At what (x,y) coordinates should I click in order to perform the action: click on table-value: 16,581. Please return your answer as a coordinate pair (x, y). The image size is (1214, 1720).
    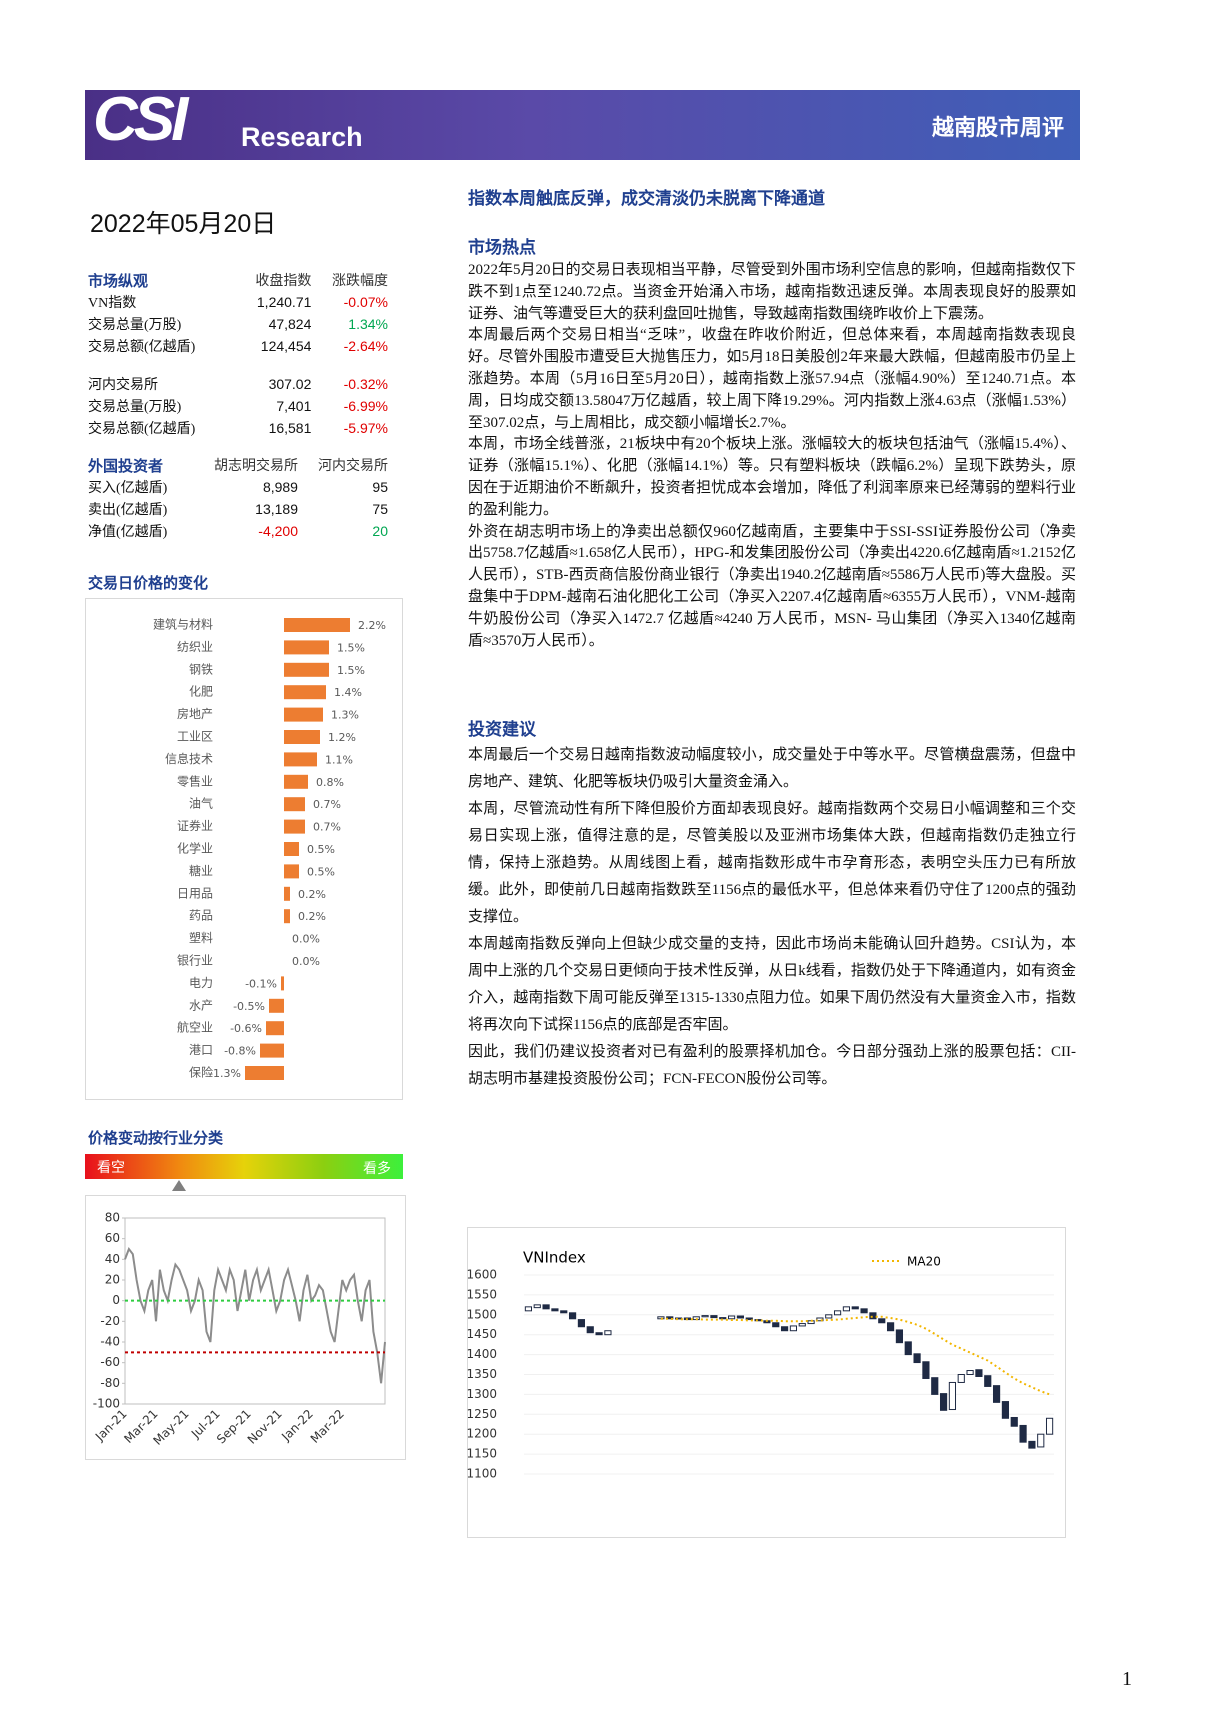
    Looking at the image, I should click on (290, 428).